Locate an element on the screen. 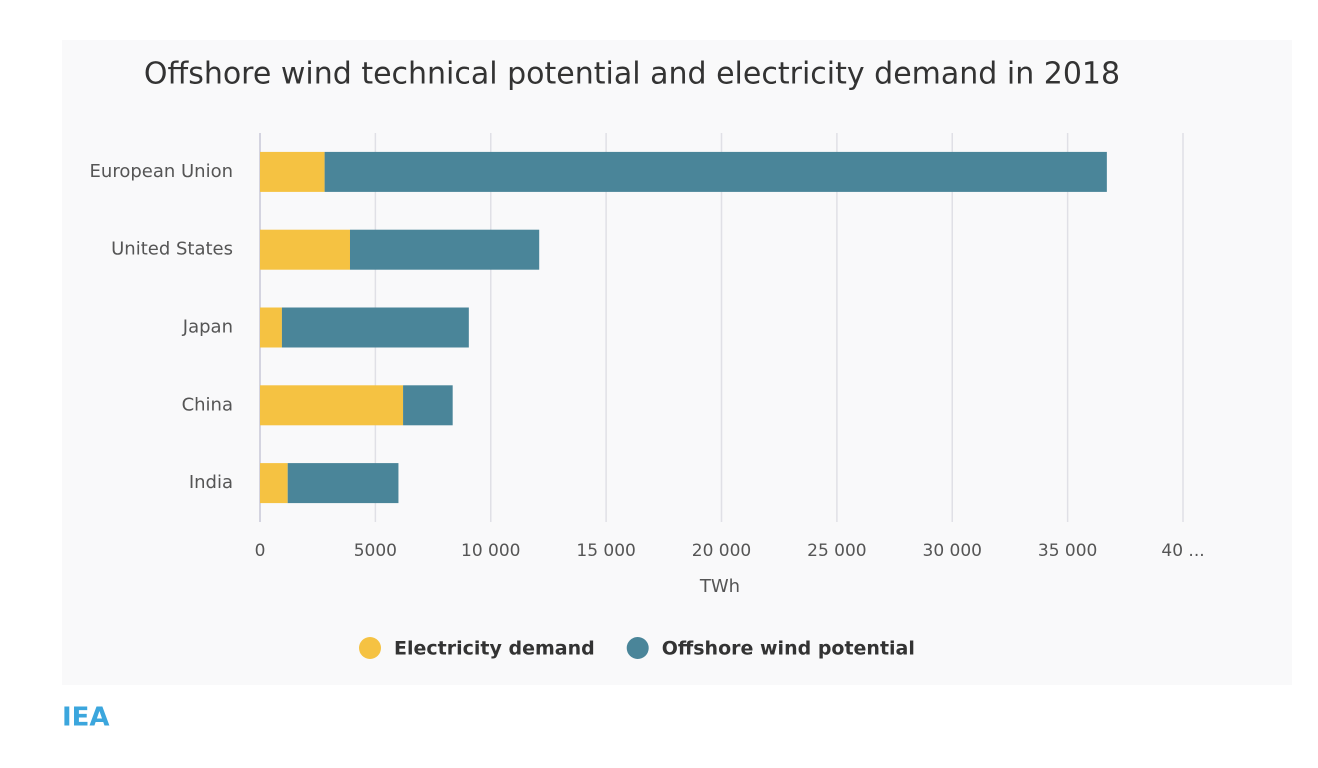 Image resolution: width=1318 pixels, height=768 pixels. y-tick-label: United States is located at coordinates (172, 249).